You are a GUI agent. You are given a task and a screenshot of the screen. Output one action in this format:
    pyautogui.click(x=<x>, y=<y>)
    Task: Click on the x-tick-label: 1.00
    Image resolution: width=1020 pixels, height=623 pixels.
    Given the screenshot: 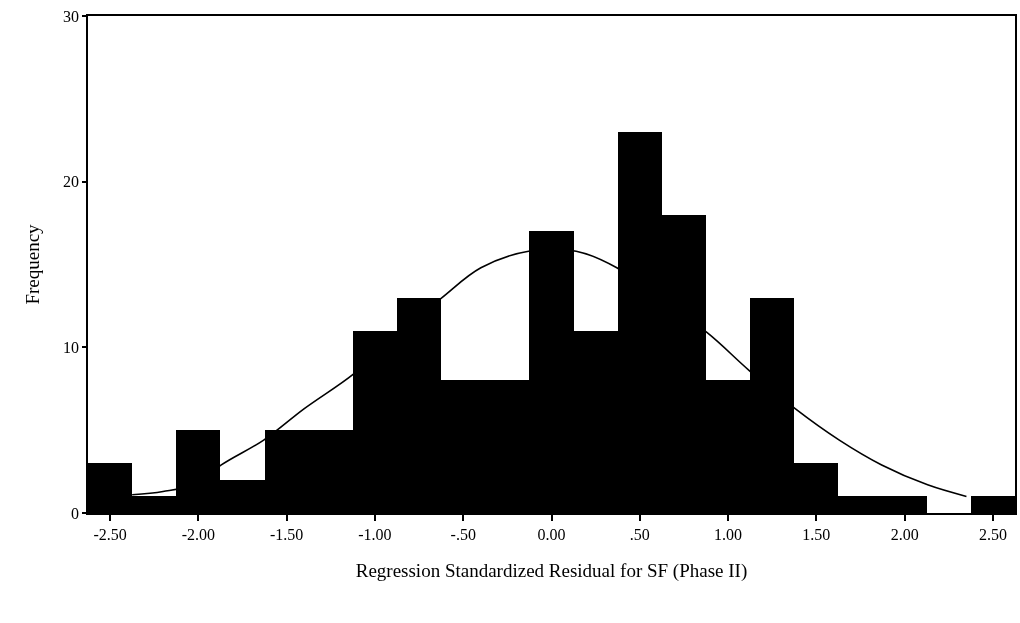 What is the action you would take?
    pyautogui.click(x=728, y=534)
    